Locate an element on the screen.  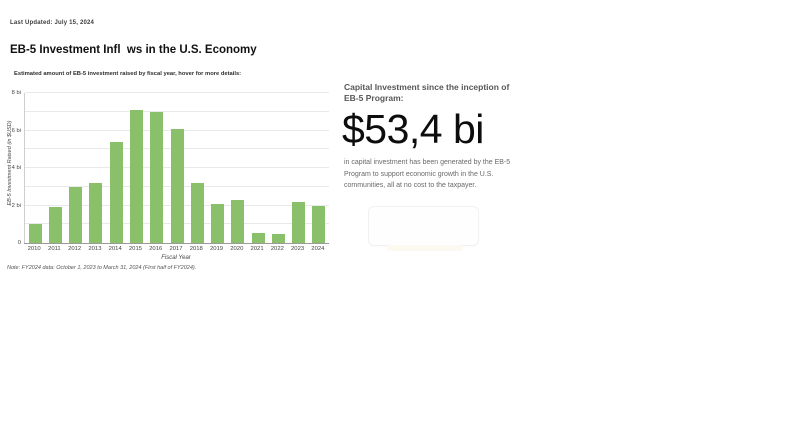
bar-2019 is located at coordinates (218, 223).